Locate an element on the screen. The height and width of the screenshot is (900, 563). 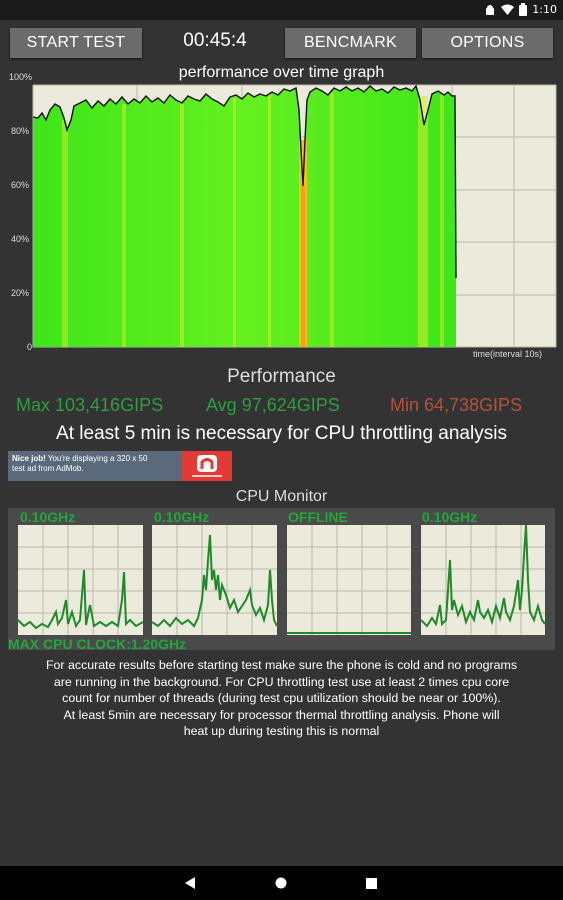
home-icon is located at coordinates (281, 883).